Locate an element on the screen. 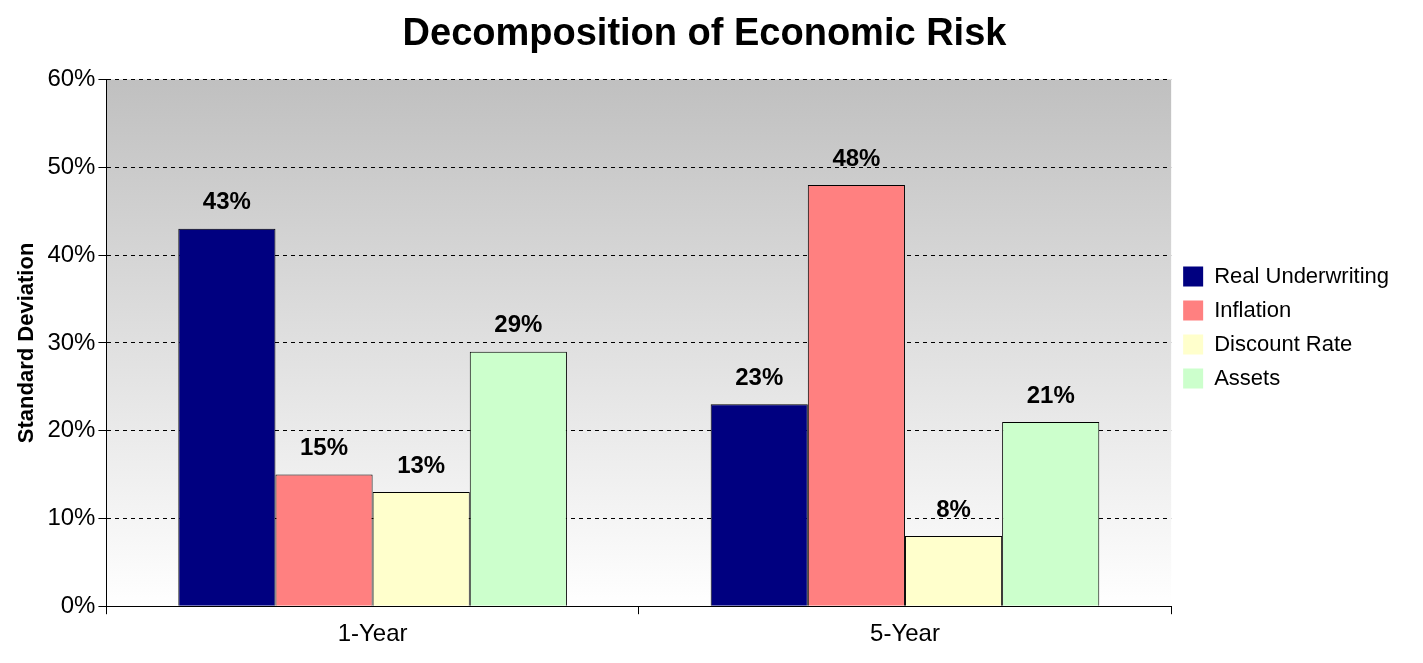 This screenshot has height=663, width=1423. legend-label: Inflation is located at coordinates (1253, 309).